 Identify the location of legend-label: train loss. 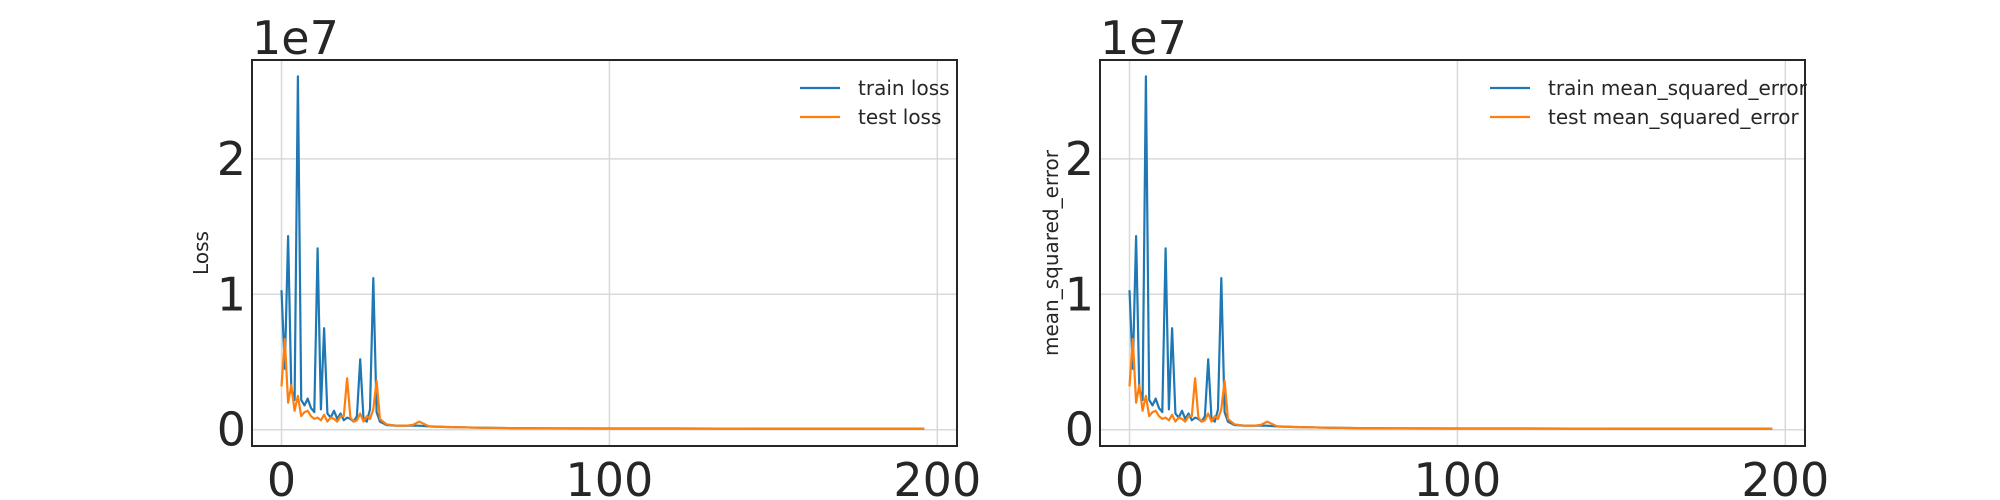
(904, 88).